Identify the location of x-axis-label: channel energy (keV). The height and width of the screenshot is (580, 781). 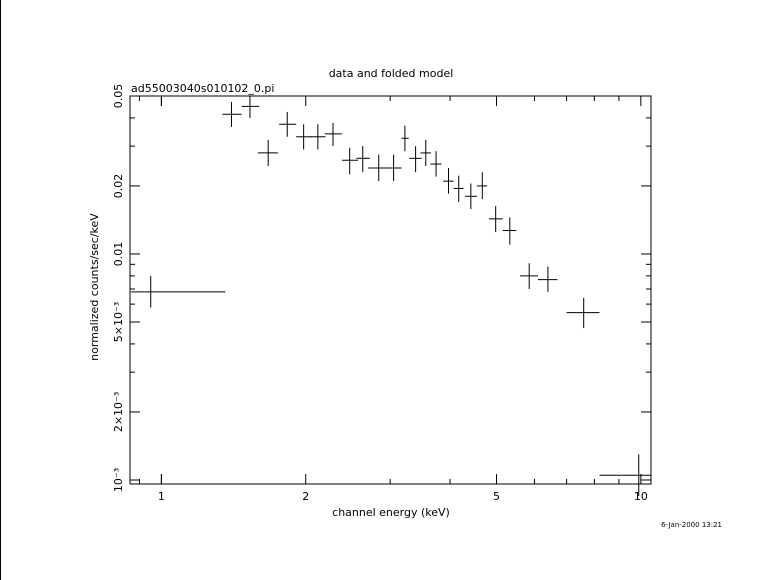
(391, 512).